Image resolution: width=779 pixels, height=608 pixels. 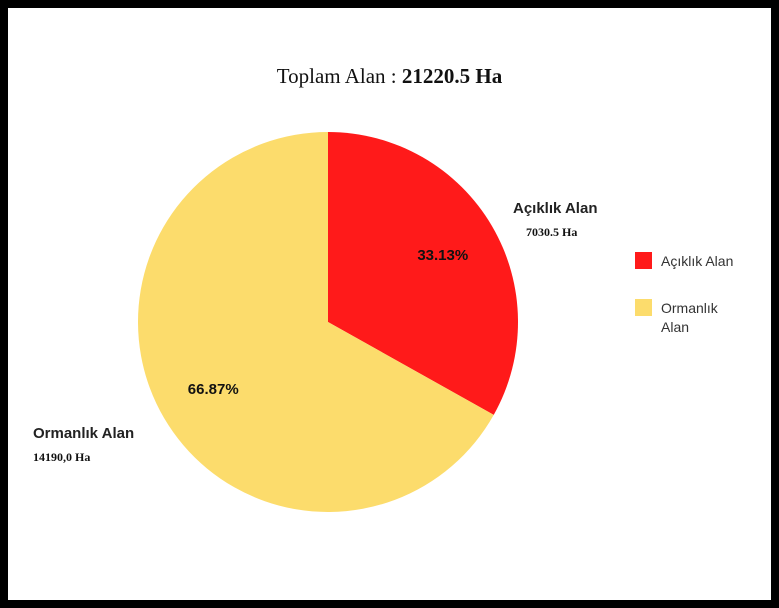 I want to click on pie-slice-value-label: 14190,0 Ha, so click(x=61, y=457).